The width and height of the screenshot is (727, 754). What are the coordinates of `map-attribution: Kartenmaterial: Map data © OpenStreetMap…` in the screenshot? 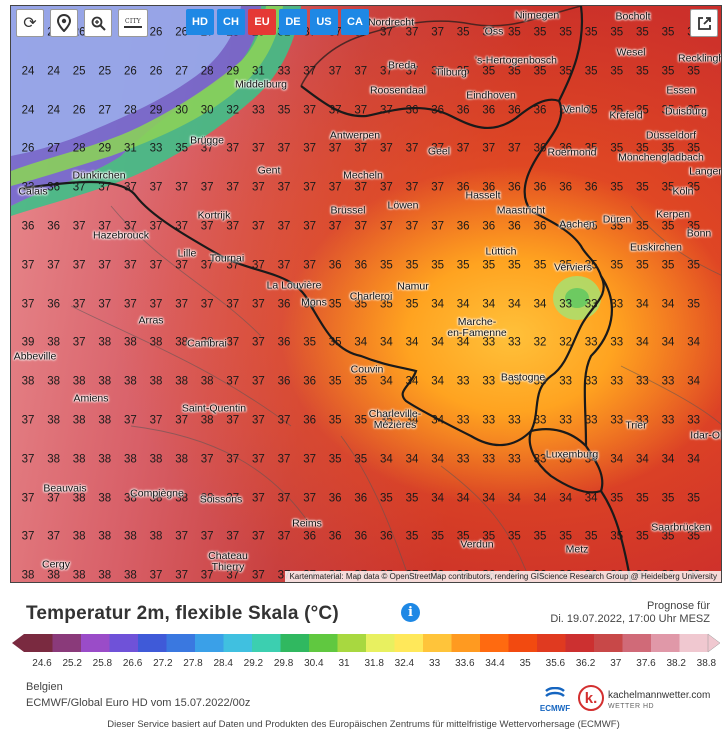 It's located at (503, 576).